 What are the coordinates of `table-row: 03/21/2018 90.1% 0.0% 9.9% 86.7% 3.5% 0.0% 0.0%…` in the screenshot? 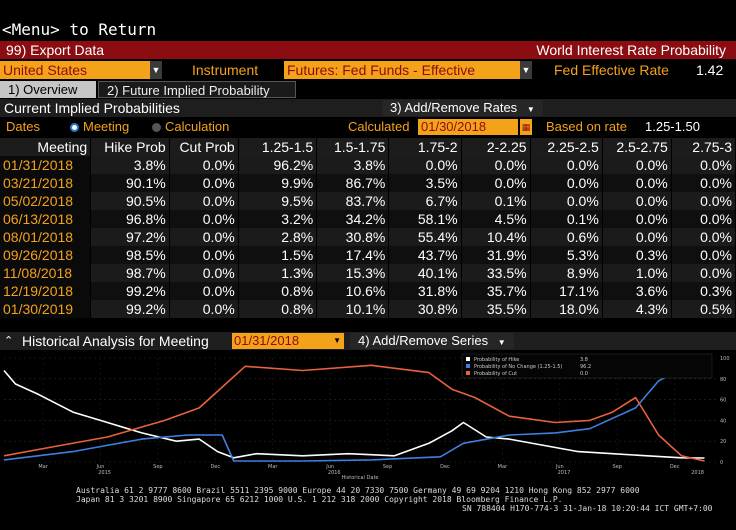 It's located at (368, 183).